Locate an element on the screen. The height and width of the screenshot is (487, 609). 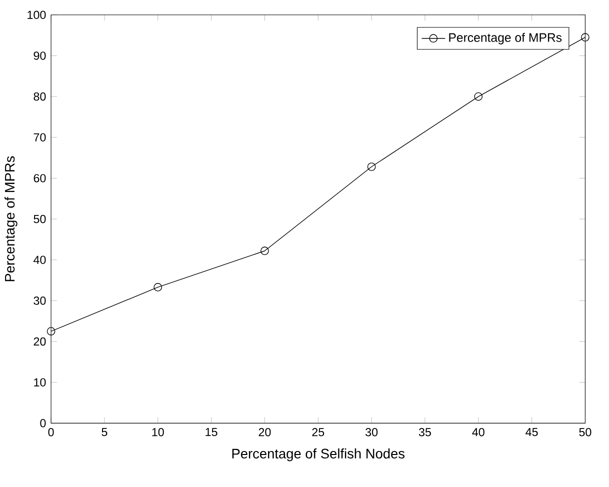
y-tick-label: 100 is located at coordinates (37, 15).